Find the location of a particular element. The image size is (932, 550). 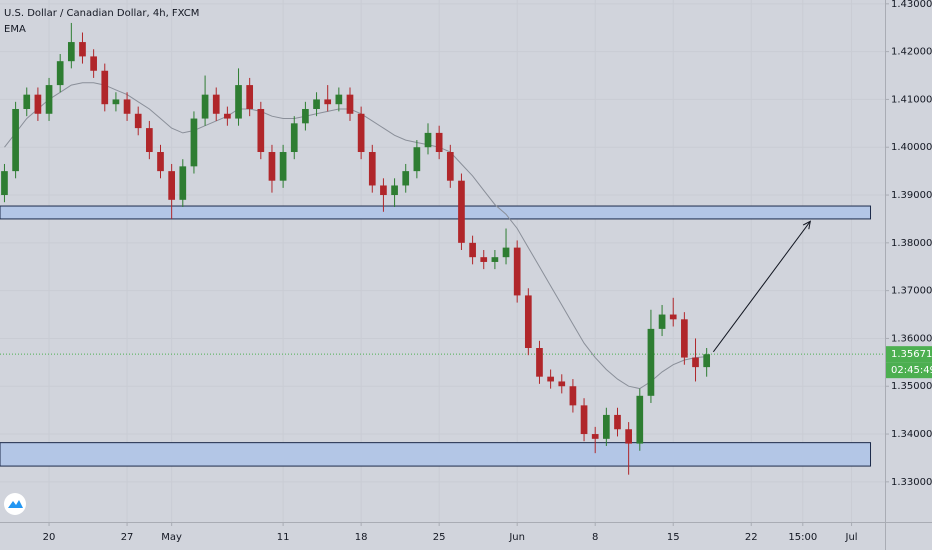

x-tick-label: 18 is located at coordinates (361, 537).